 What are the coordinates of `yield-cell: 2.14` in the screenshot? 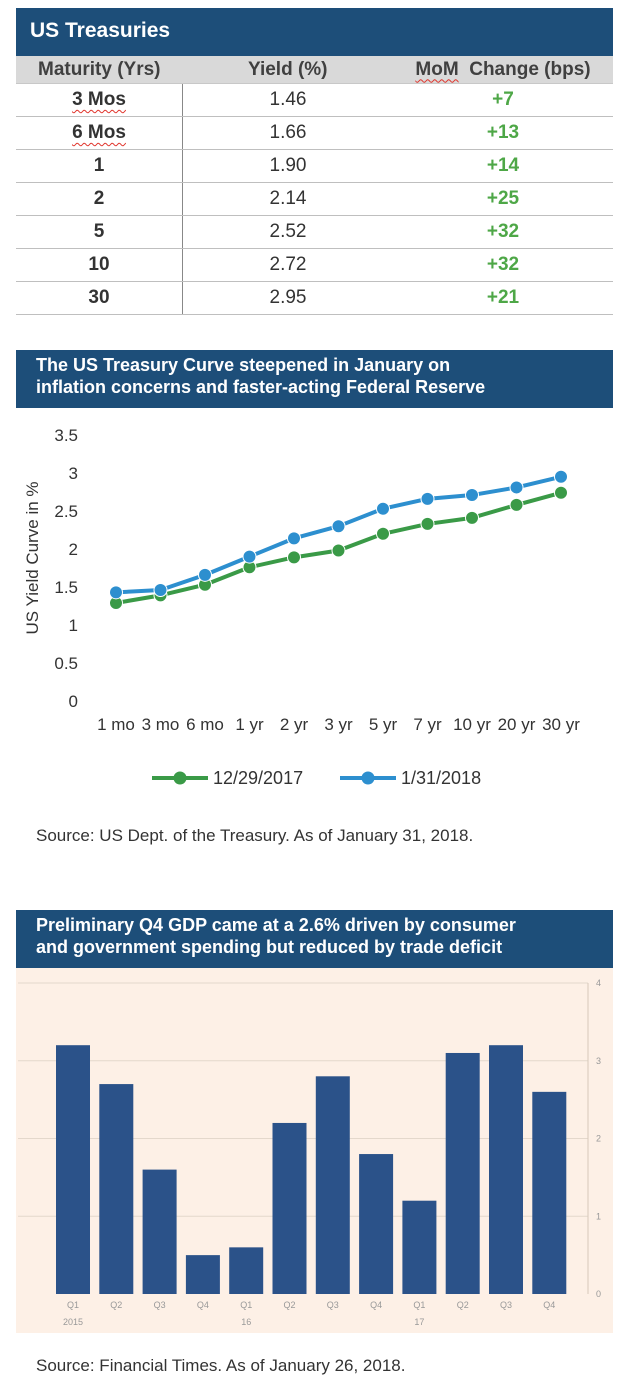 It's located at (287, 199).